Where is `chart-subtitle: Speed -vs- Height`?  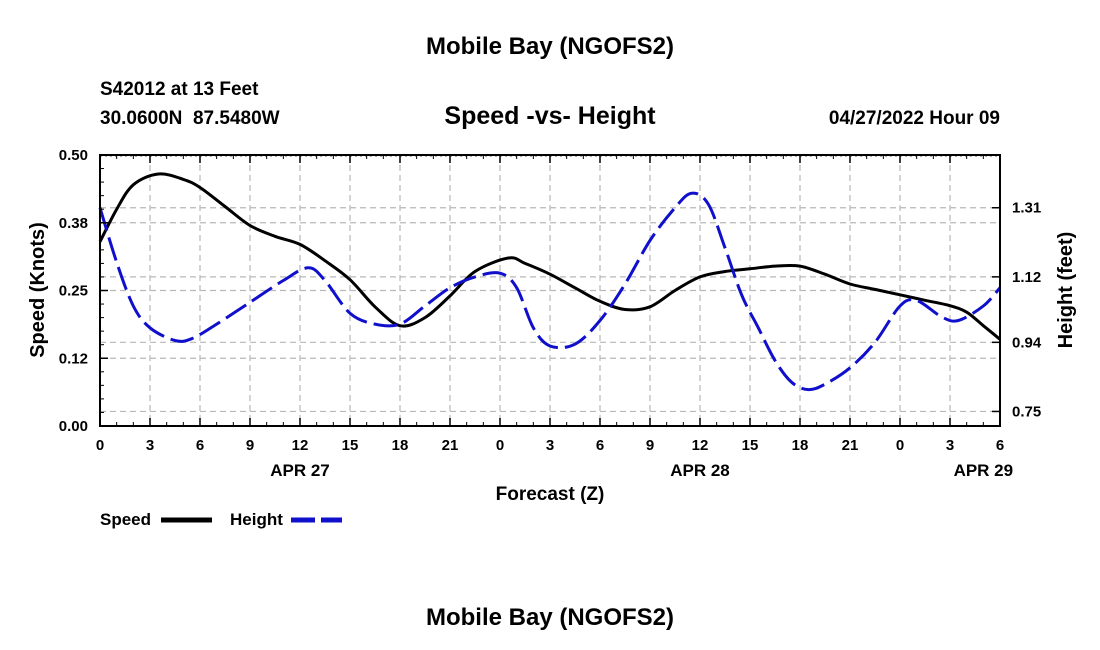
chart-subtitle: Speed -vs- Height is located at coordinates (550, 116).